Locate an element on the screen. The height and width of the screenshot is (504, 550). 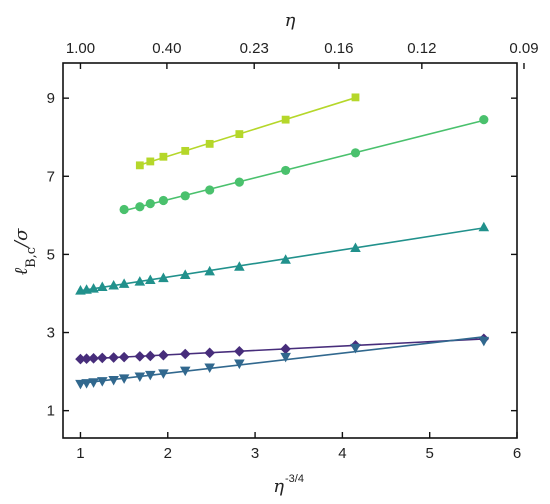
x-tick-label: 2 is located at coordinates (168, 453).